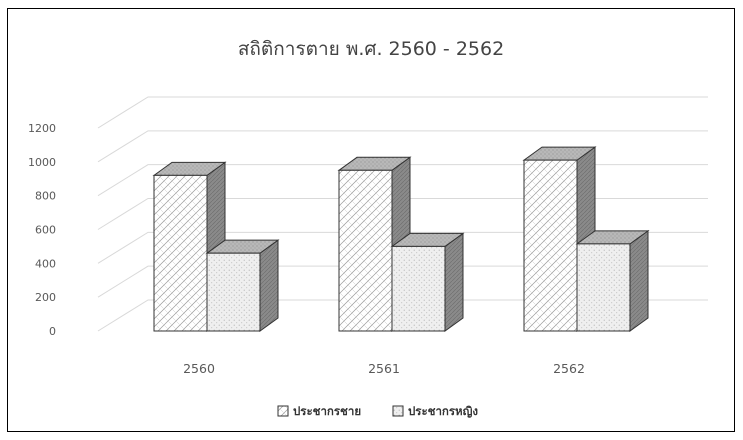  Describe the element at coordinates (371, 49) in the screenshot. I see `chart-title: สถิติการตาย พ.ศ. 2560 - 2562` at that location.